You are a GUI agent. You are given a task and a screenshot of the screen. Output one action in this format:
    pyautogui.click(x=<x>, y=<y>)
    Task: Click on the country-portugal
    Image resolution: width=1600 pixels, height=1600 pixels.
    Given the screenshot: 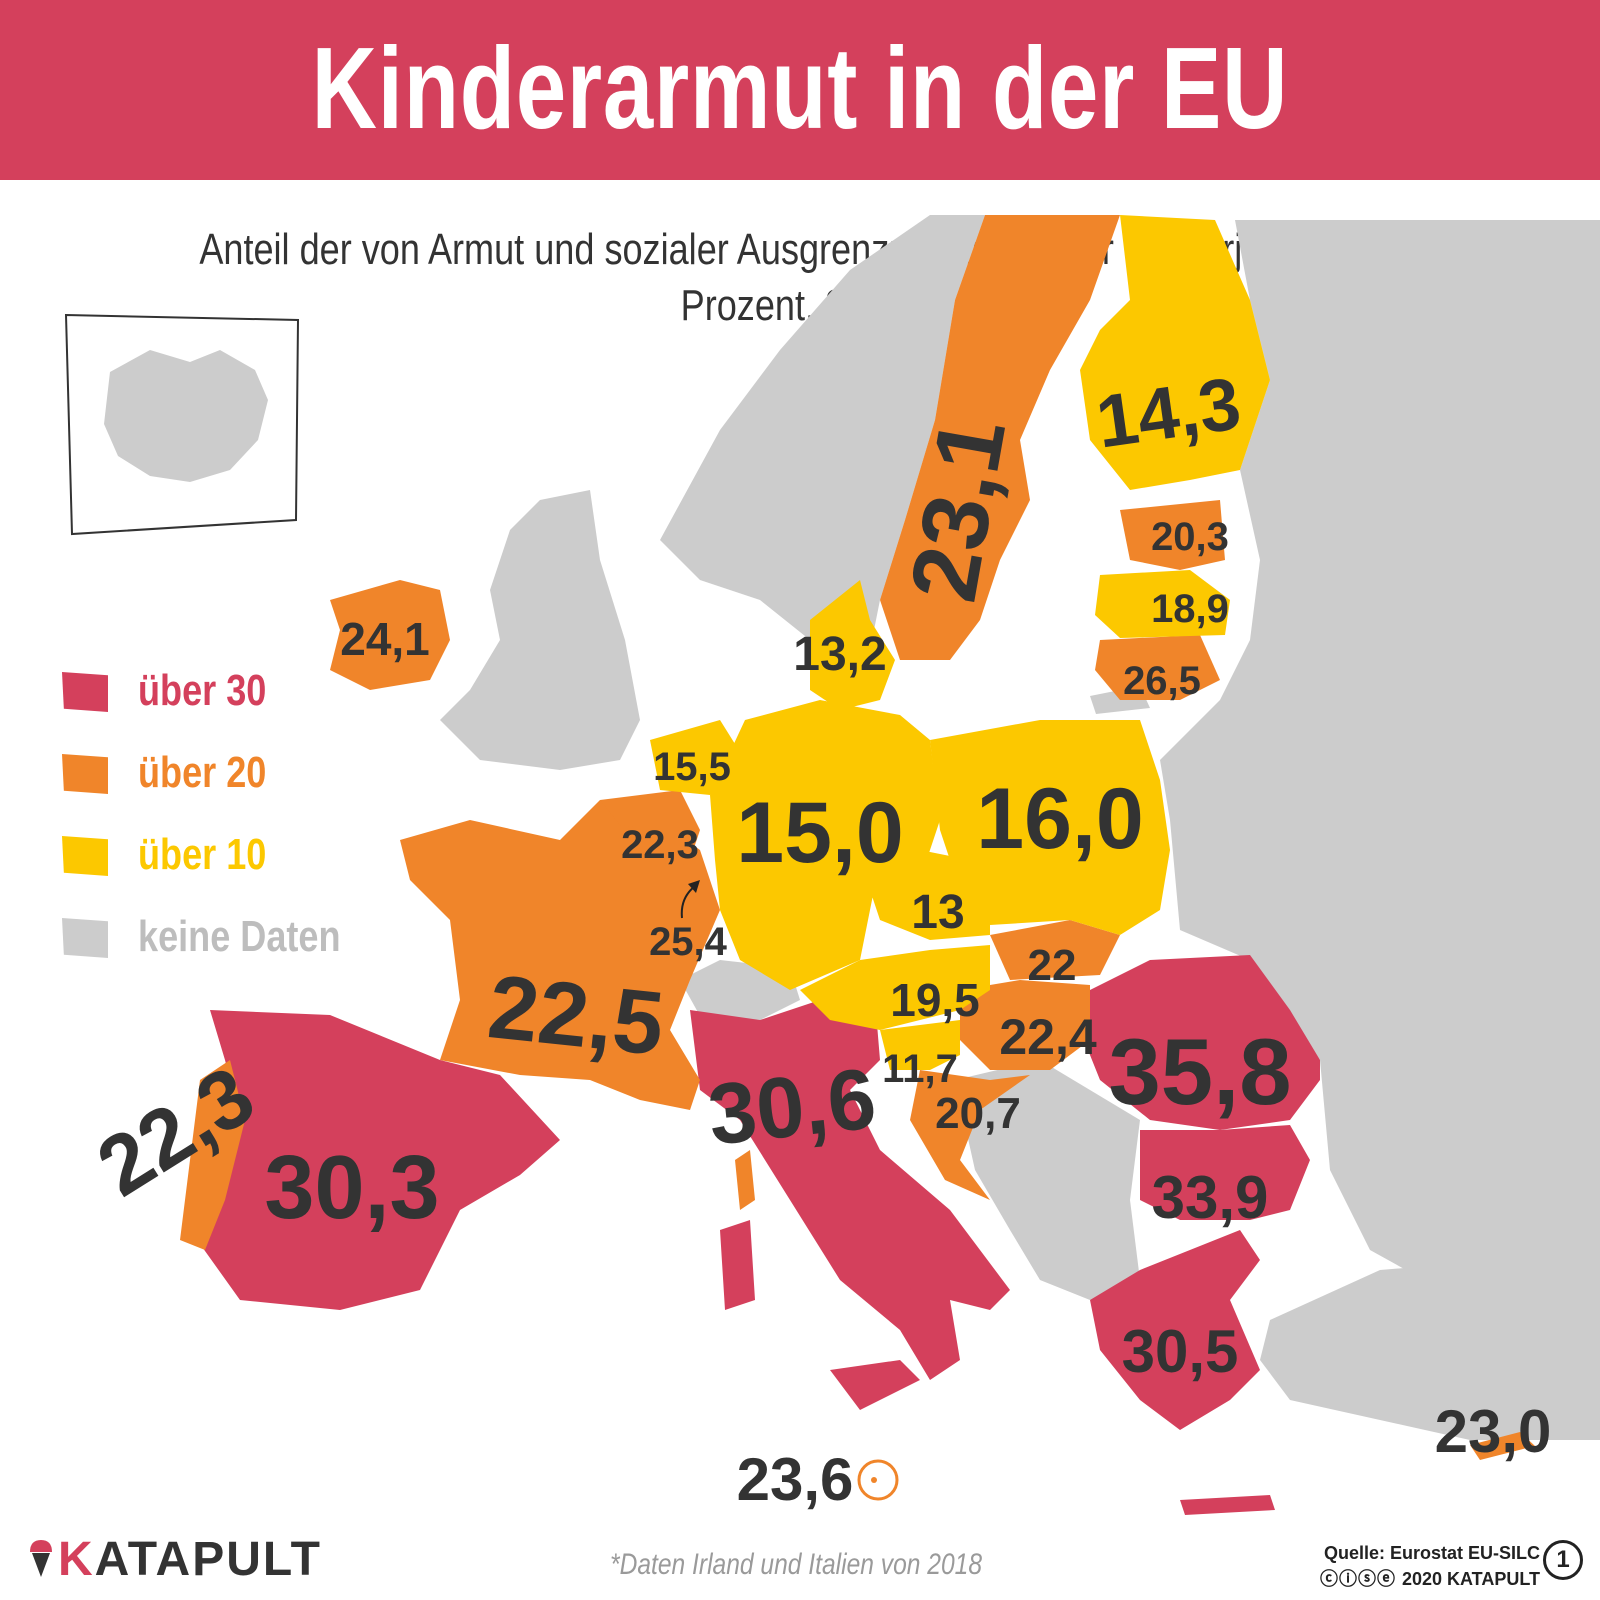 What is the action you would take?
    pyautogui.click(x=212, y=1155)
    